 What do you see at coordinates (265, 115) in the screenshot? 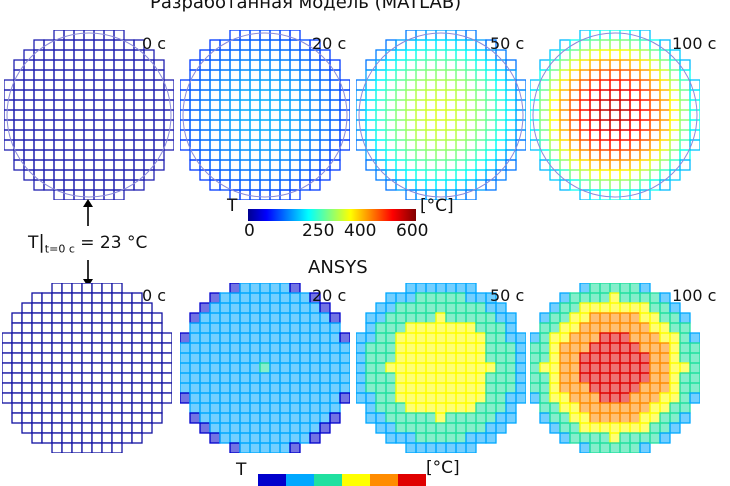
I see `matlab-mesh-20s` at bounding box center [265, 115].